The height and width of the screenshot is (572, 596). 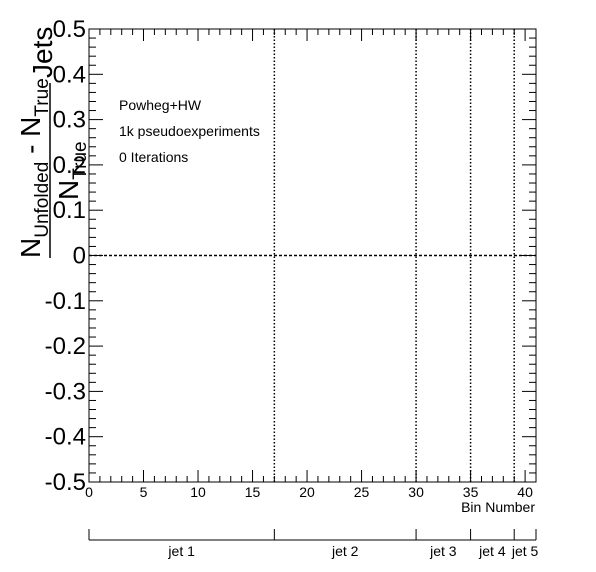 I want to click on y-axis-label: NUnfolded - NTrue NTrue Jets, so click(x=53, y=142).